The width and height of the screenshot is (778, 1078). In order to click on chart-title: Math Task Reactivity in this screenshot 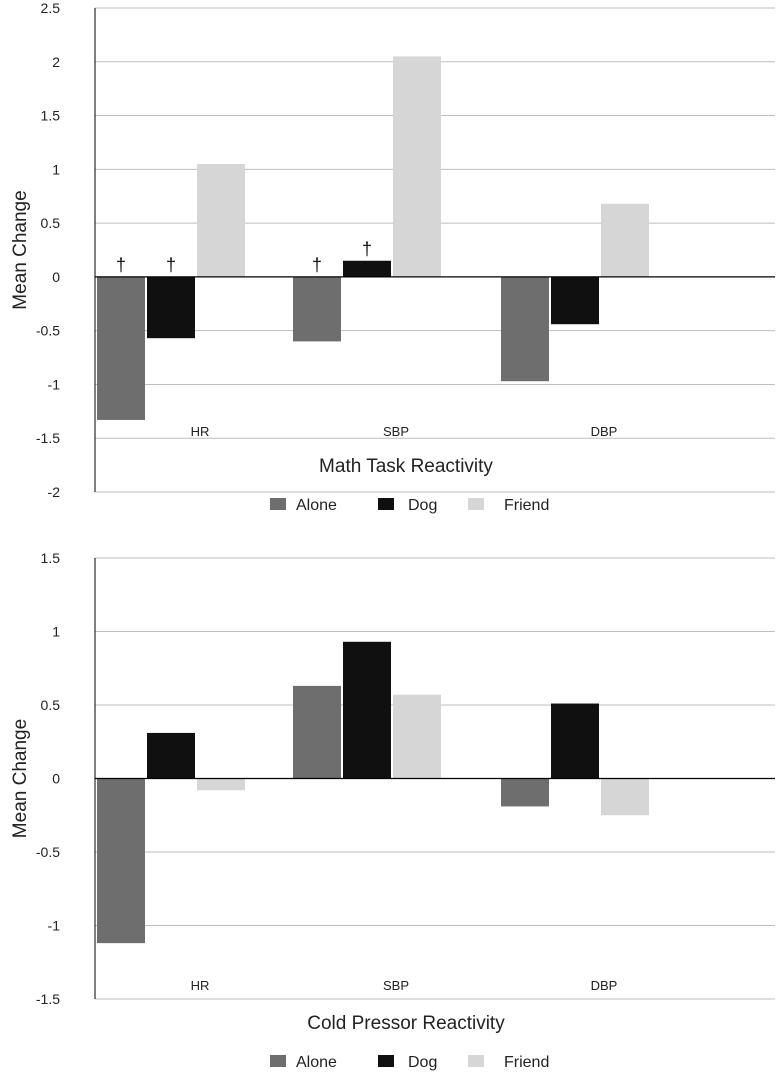, I will do `click(406, 466)`.